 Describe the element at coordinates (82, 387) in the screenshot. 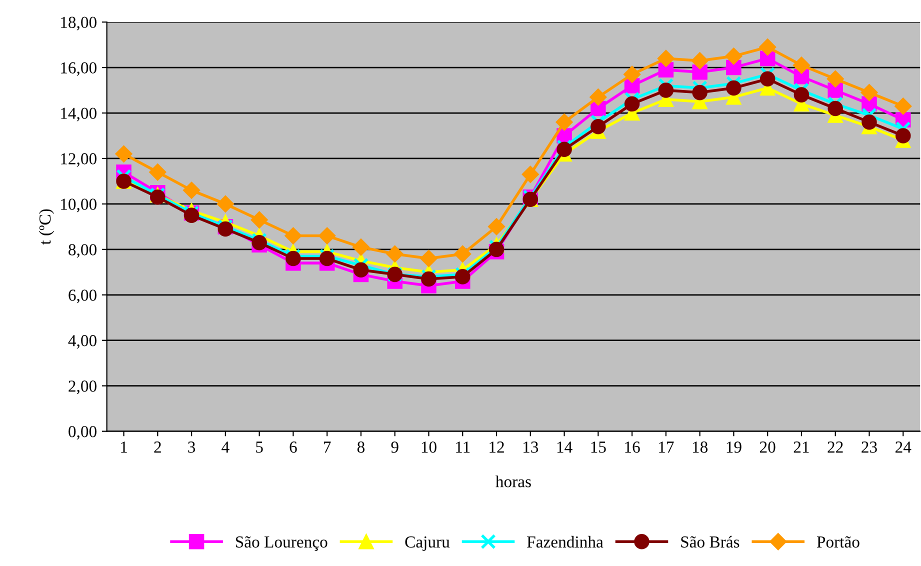

I see `y-tick-label: 2,00` at that location.